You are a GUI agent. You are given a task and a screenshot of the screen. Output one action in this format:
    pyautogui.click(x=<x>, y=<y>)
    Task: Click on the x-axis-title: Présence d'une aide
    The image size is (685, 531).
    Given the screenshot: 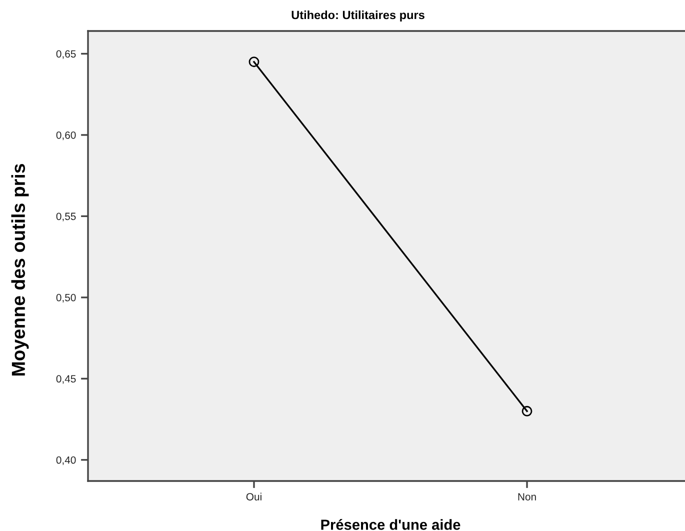 What is the action you would take?
    pyautogui.click(x=390, y=524)
    